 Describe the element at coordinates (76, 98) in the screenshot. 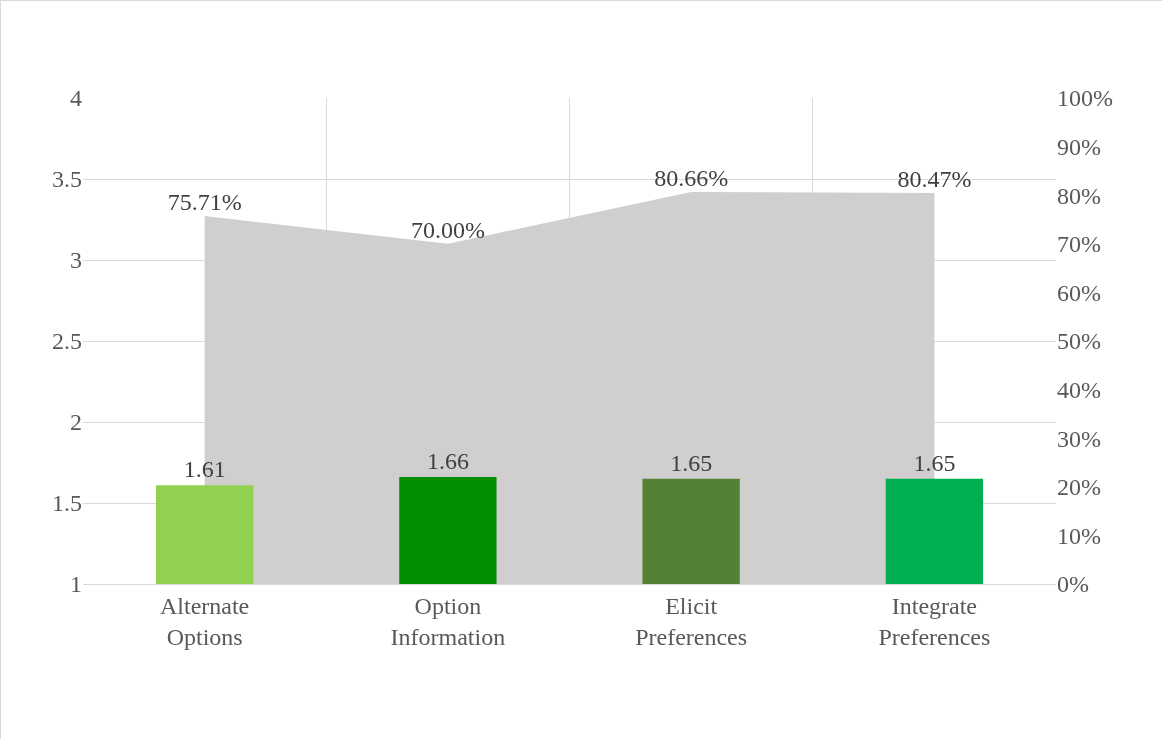

I see `y-tick-label: 4` at that location.